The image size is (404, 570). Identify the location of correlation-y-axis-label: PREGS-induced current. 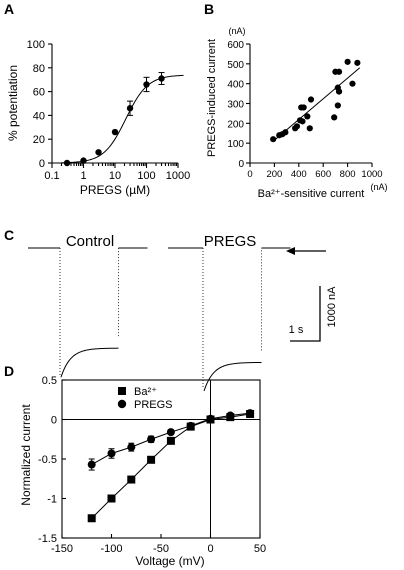
(212, 98).